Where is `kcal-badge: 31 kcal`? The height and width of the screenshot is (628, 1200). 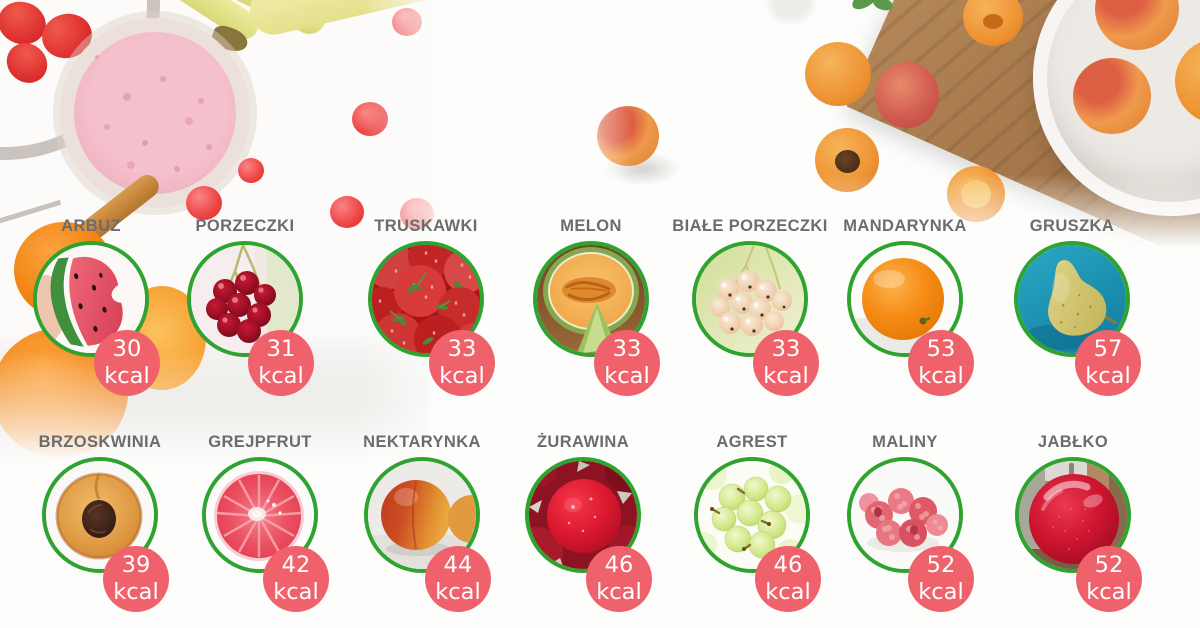 kcal-badge: 31 kcal is located at coordinates (281, 363).